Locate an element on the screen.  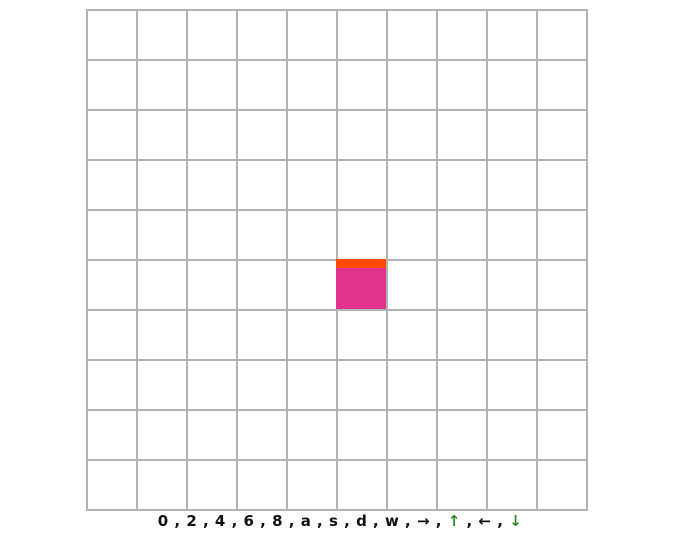
control-key: 8 is located at coordinates (278, 521).